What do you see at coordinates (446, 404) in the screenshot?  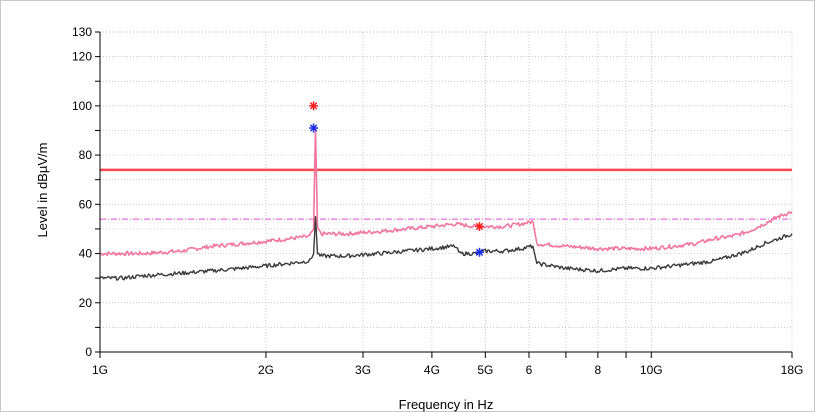 I see `x-axis-title: Frequency in Hz` at bounding box center [446, 404].